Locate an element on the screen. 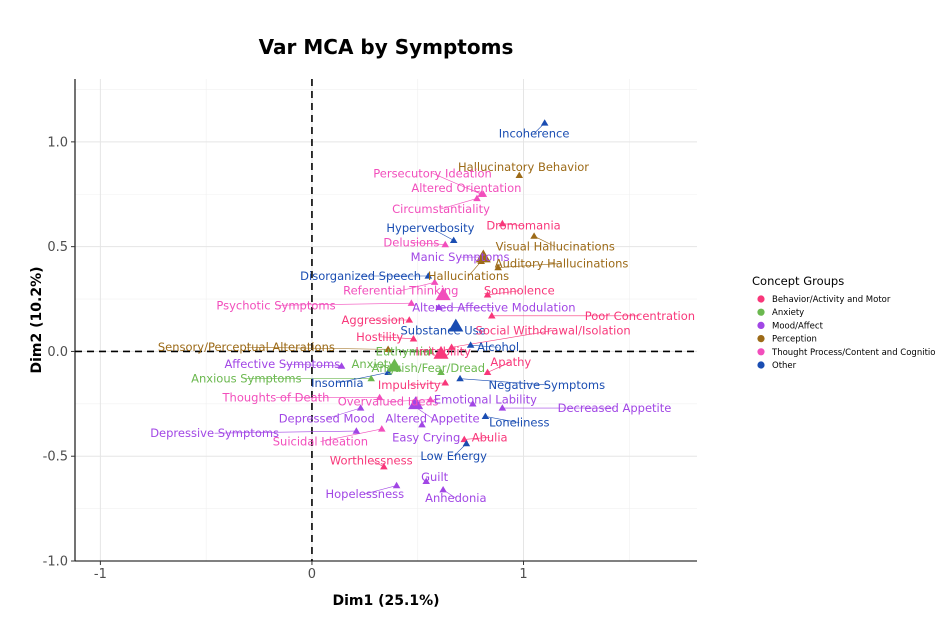 Image resolution: width=936 pixels, height=622 pixels. point-label: Hostility is located at coordinates (379, 337).